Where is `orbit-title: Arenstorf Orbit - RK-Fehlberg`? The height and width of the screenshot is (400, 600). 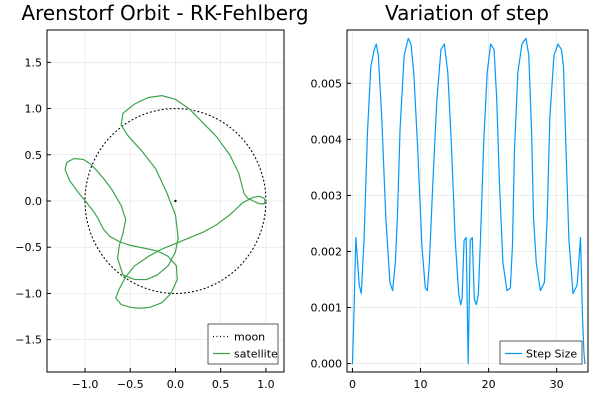 orbit-title: Arenstorf Orbit - RK-Fehlberg is located at coordinates (164, 13).